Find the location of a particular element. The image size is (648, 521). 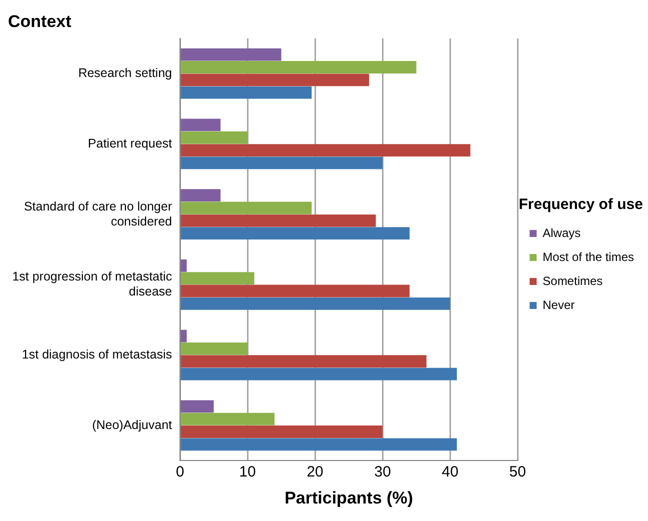

y-tick-label: 1st progression of metastatic disease is located at coordinates (92, 284).